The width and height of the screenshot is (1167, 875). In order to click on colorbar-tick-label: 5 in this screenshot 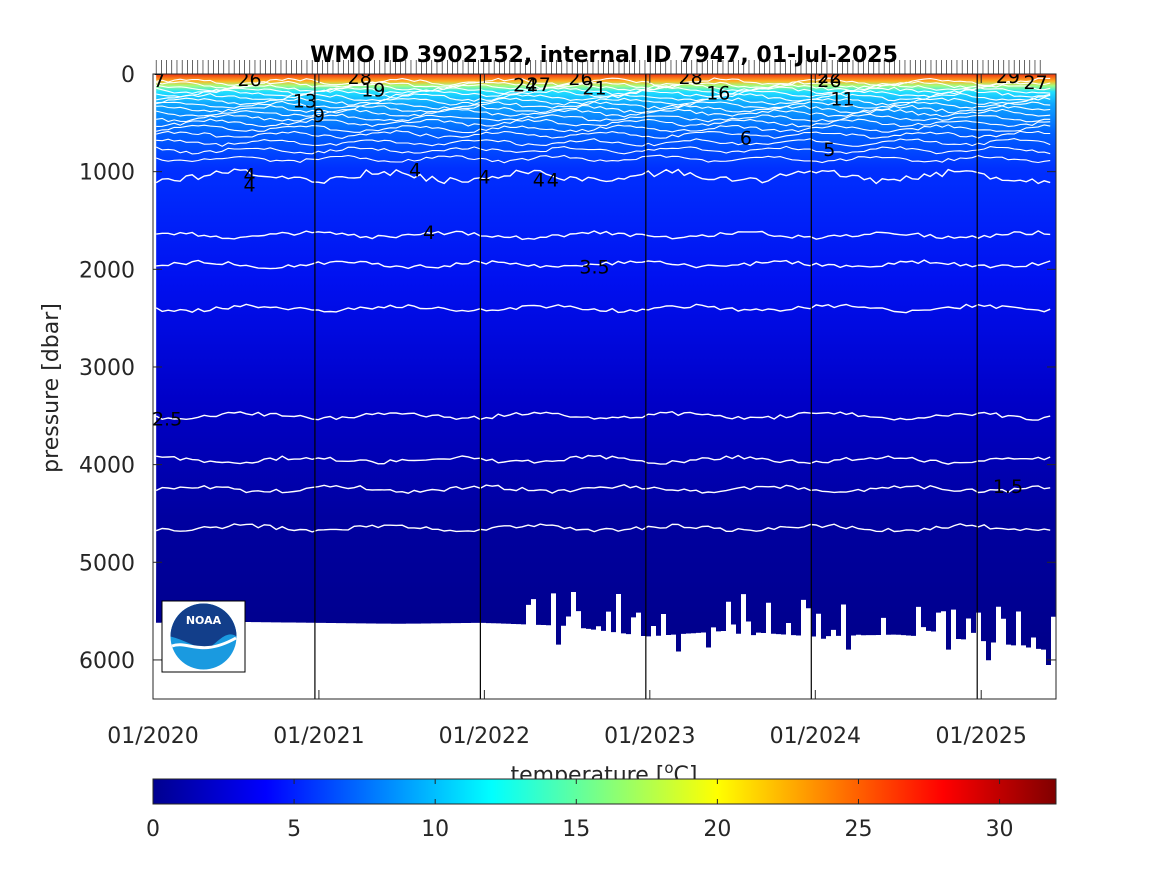, I will do `click(294, 829)`.